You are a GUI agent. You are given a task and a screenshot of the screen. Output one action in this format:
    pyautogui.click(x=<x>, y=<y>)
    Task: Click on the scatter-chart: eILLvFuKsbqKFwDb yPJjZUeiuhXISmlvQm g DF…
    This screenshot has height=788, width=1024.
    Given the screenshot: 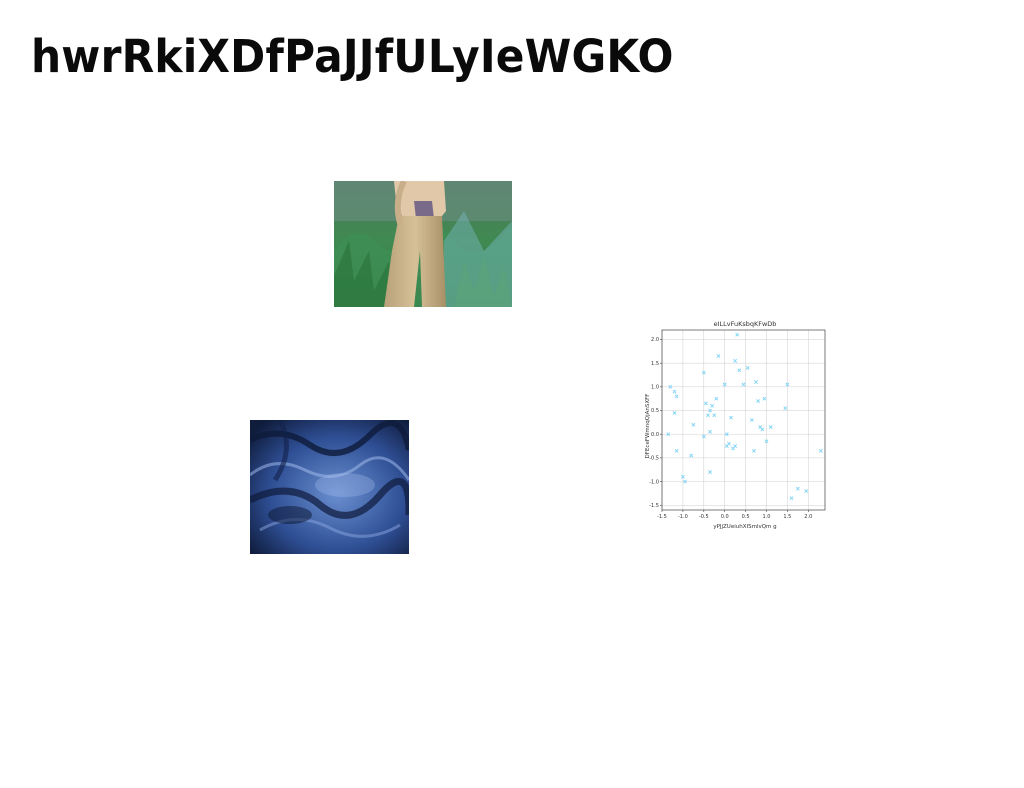 What is the action you would take?
    pyautogui.click(x=735, y=425)
    